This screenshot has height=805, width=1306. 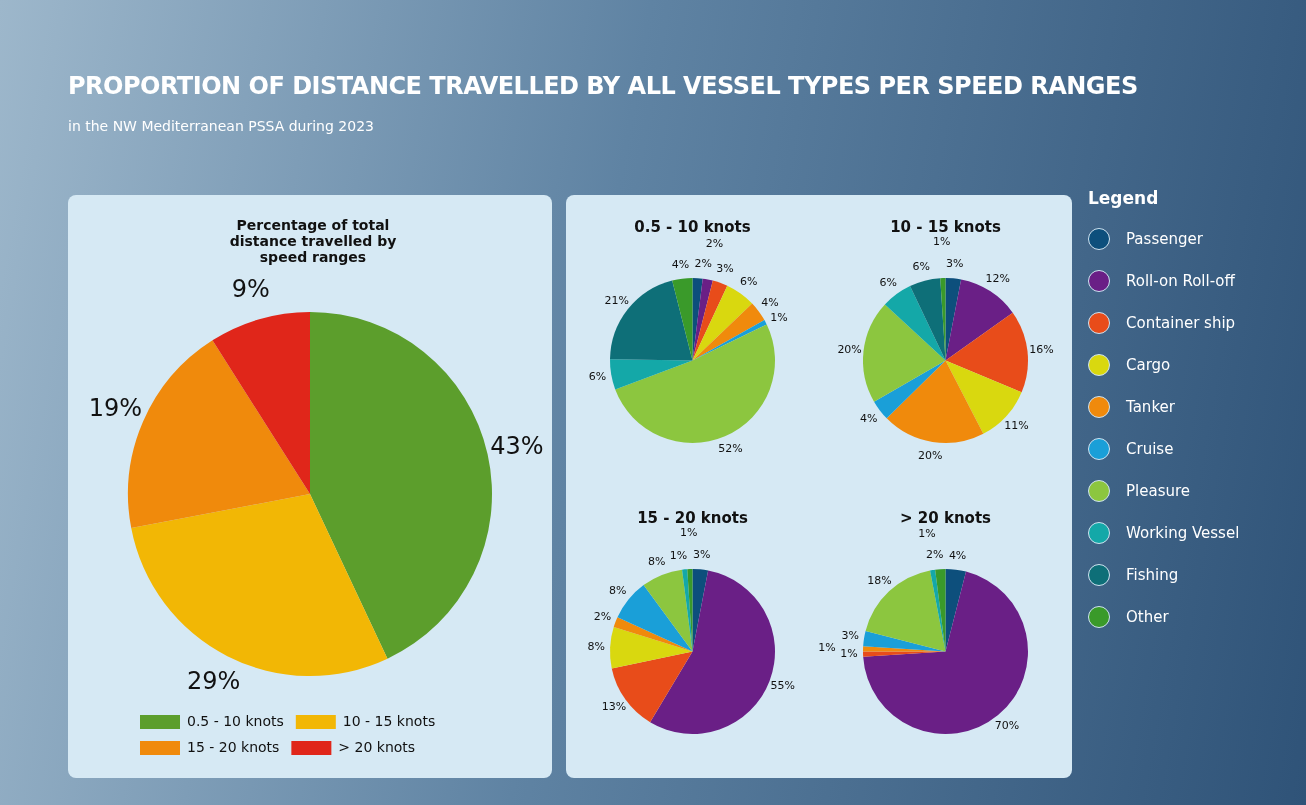 What do you see at coordinates (1148, 365) in the screenshot?
I see `legend-label: Cargo` at bounding box center [1148, 365].